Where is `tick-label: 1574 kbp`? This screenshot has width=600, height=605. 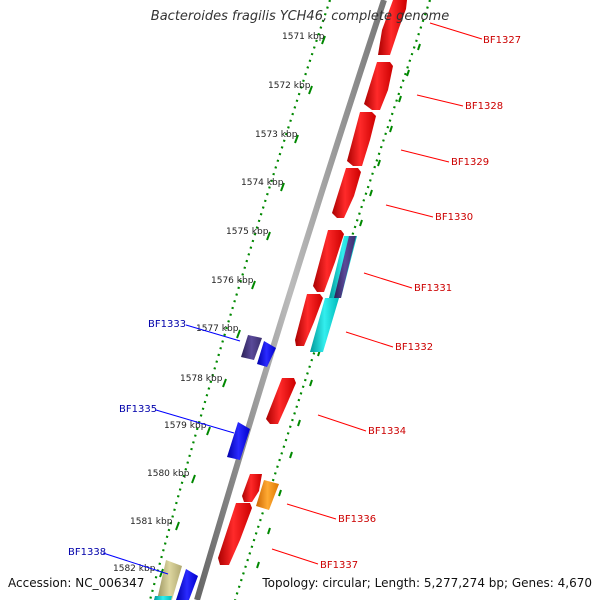 tick-label: 1574 kbp is located at coordinates (262, 183).